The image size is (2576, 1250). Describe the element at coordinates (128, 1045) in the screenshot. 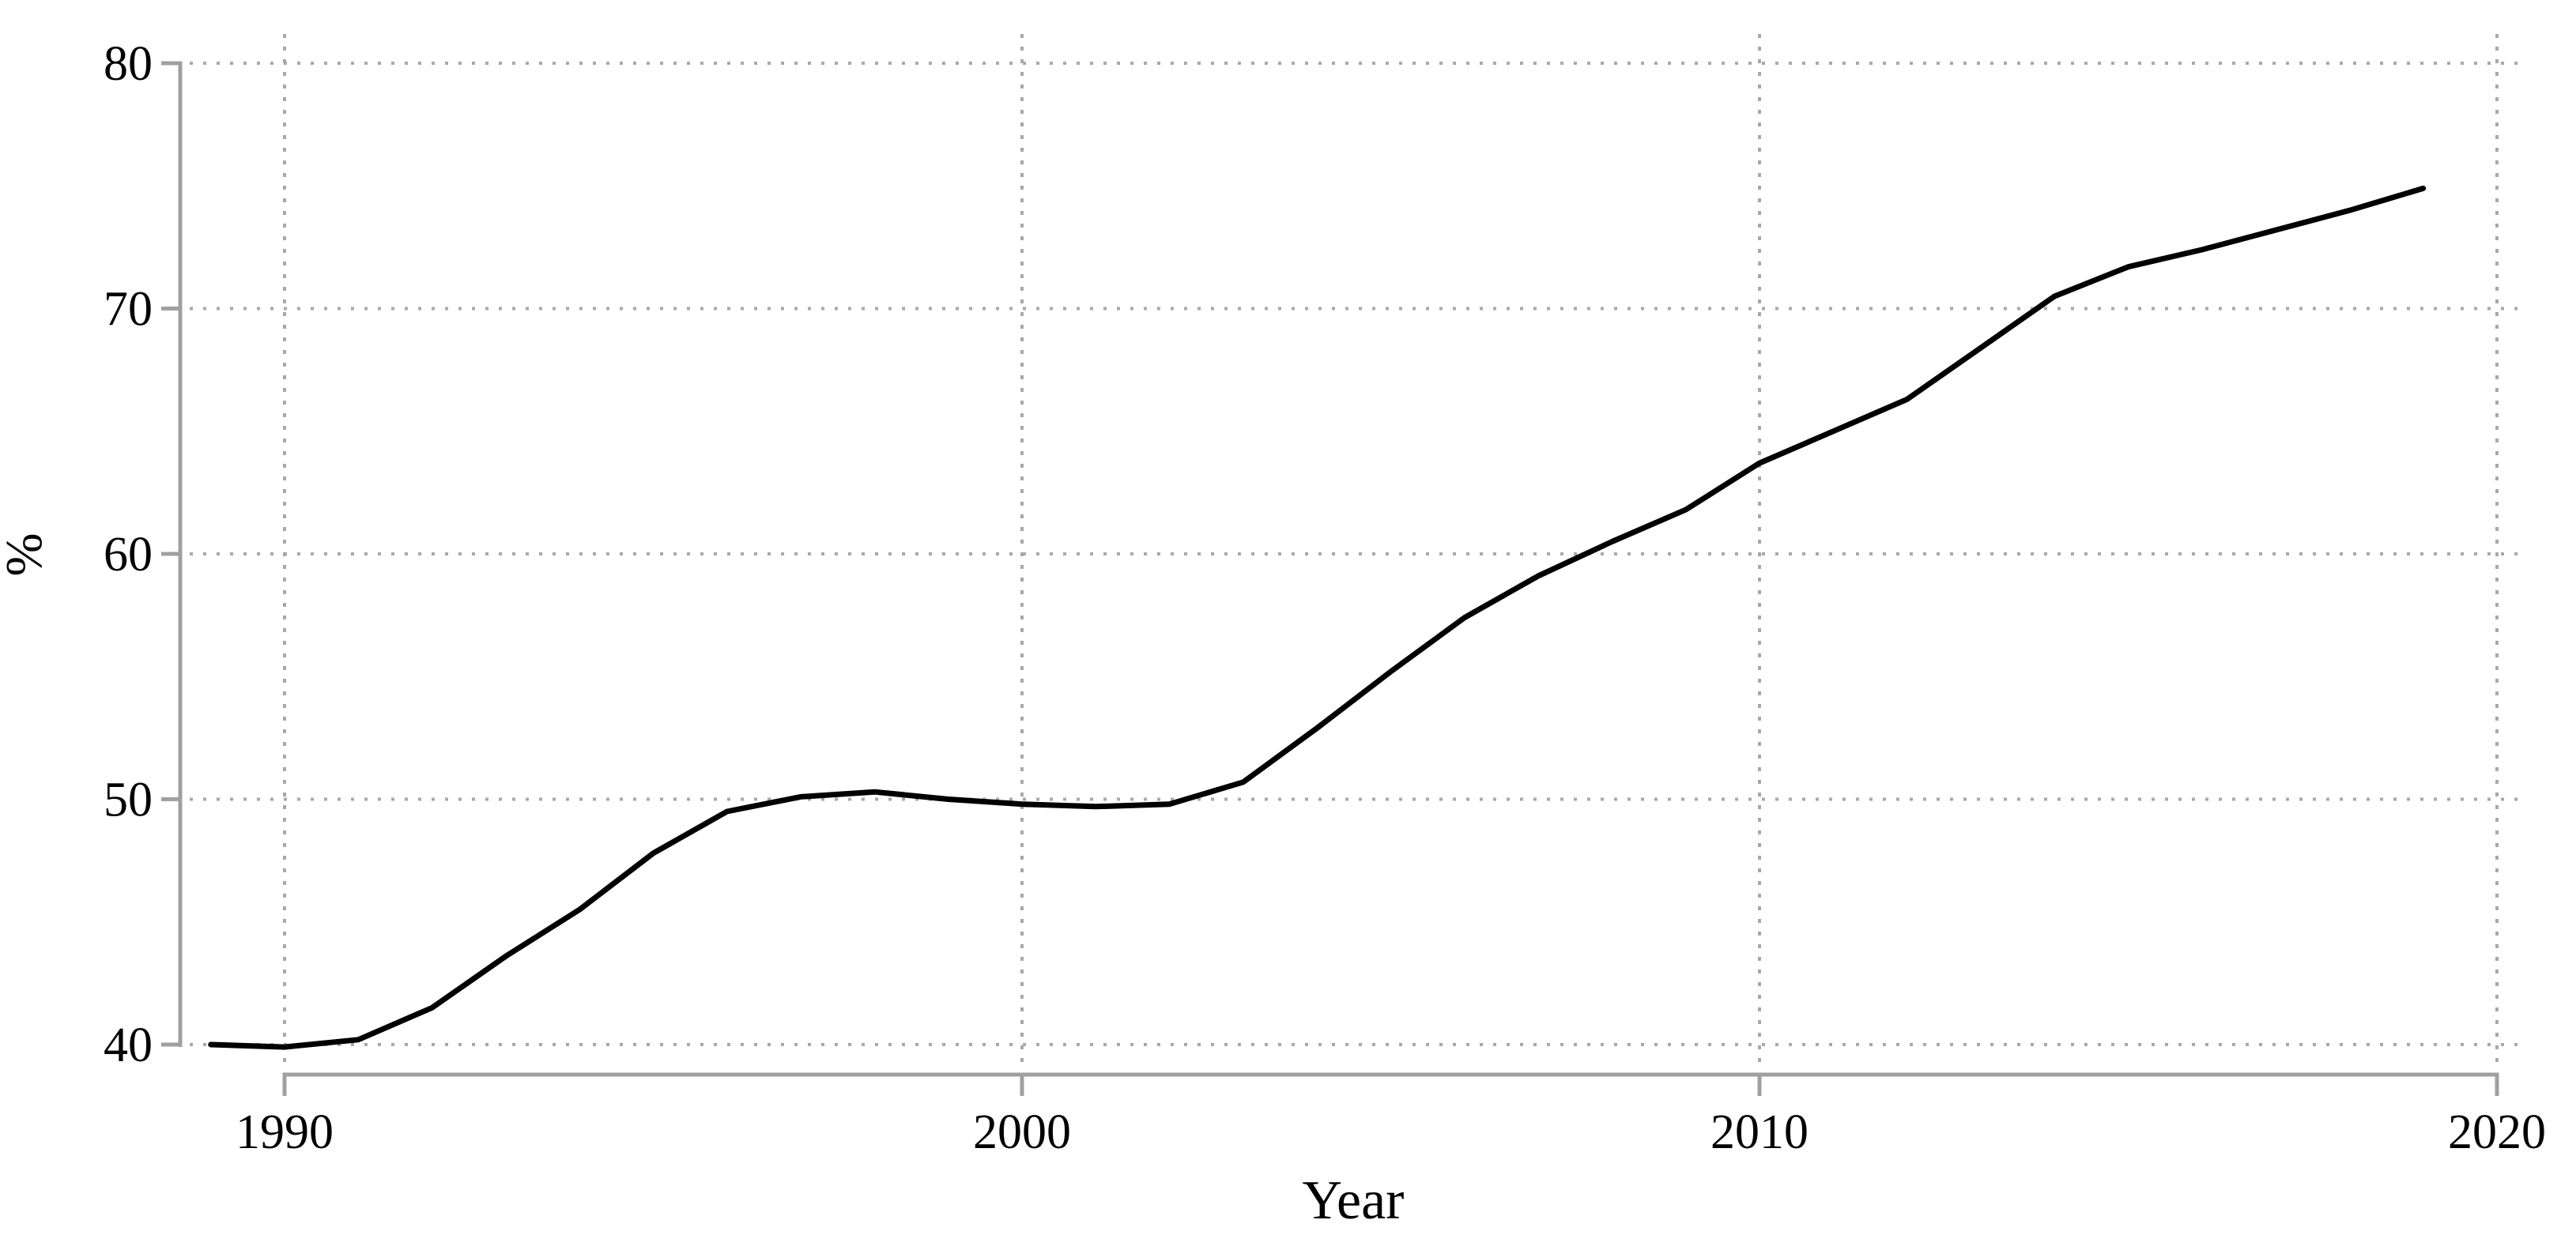

I see `y-tick-label: 40` at that location.